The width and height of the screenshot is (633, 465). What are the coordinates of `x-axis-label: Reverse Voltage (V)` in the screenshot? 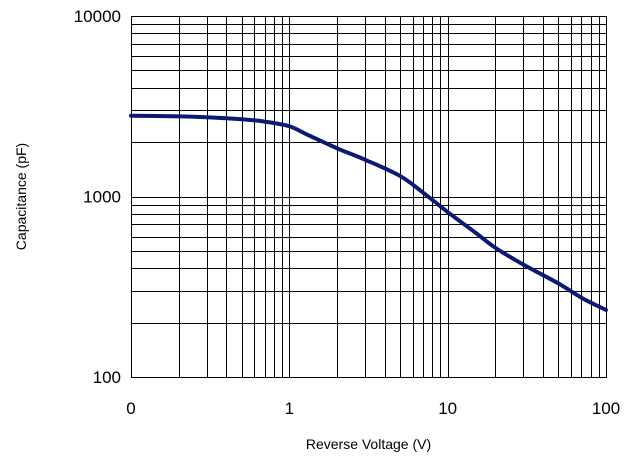 It's located at (368, 444).